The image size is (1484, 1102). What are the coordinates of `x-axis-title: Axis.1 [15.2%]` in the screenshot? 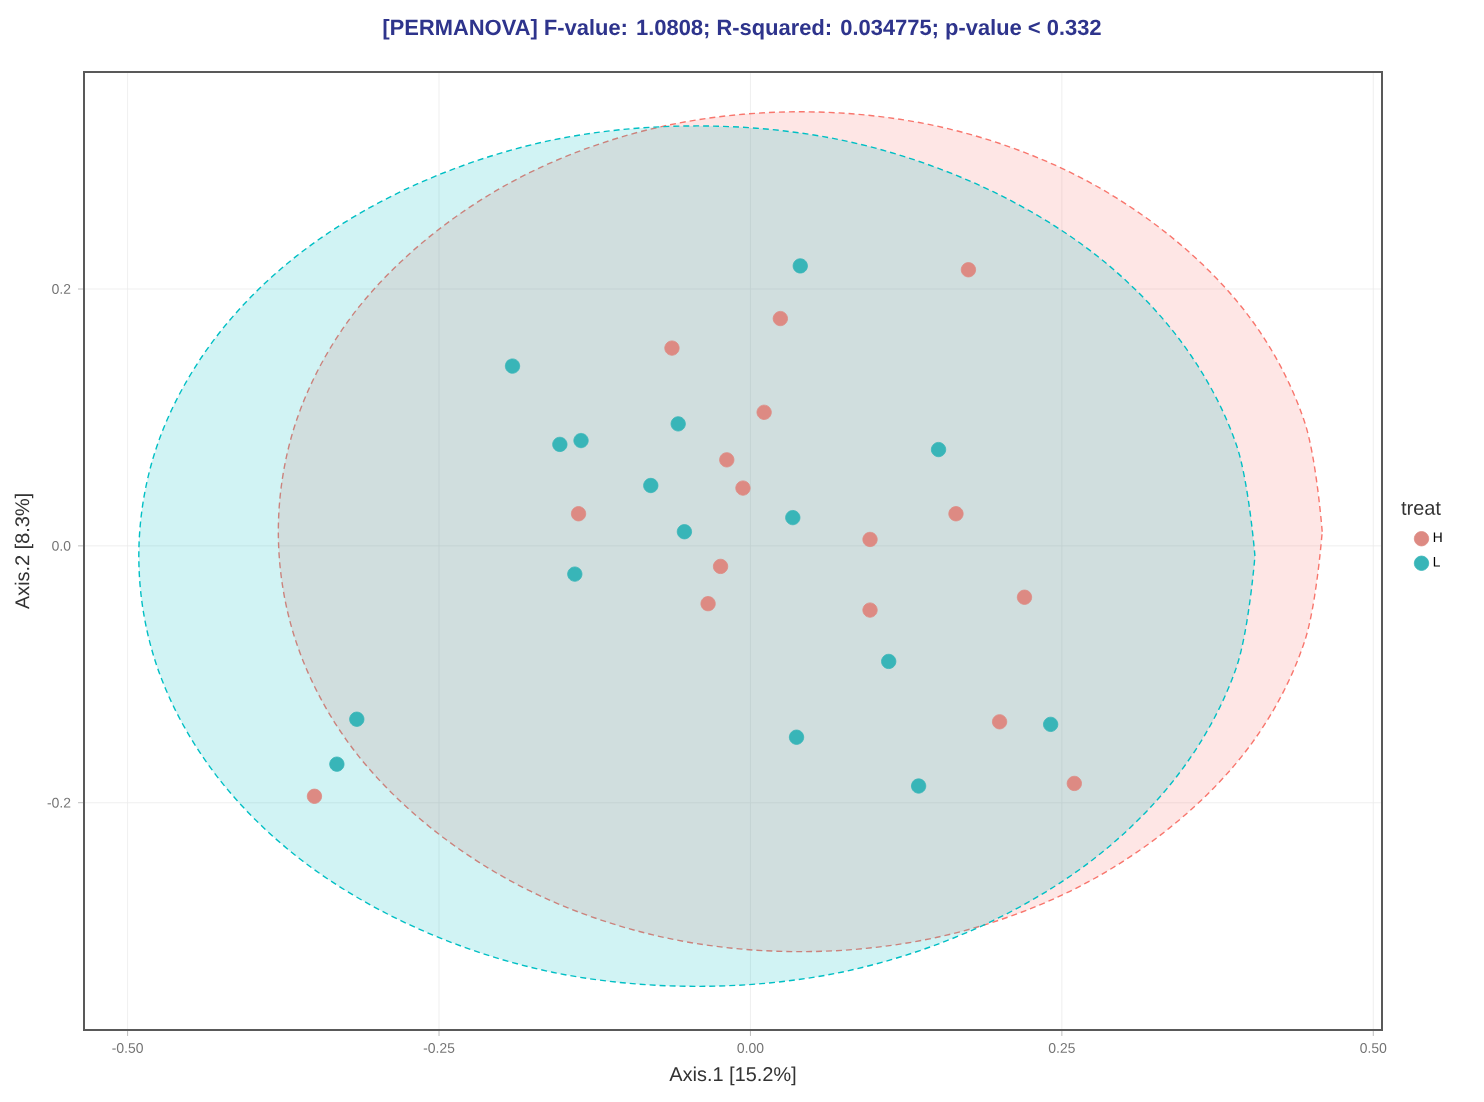 It's located at (732, 1076).